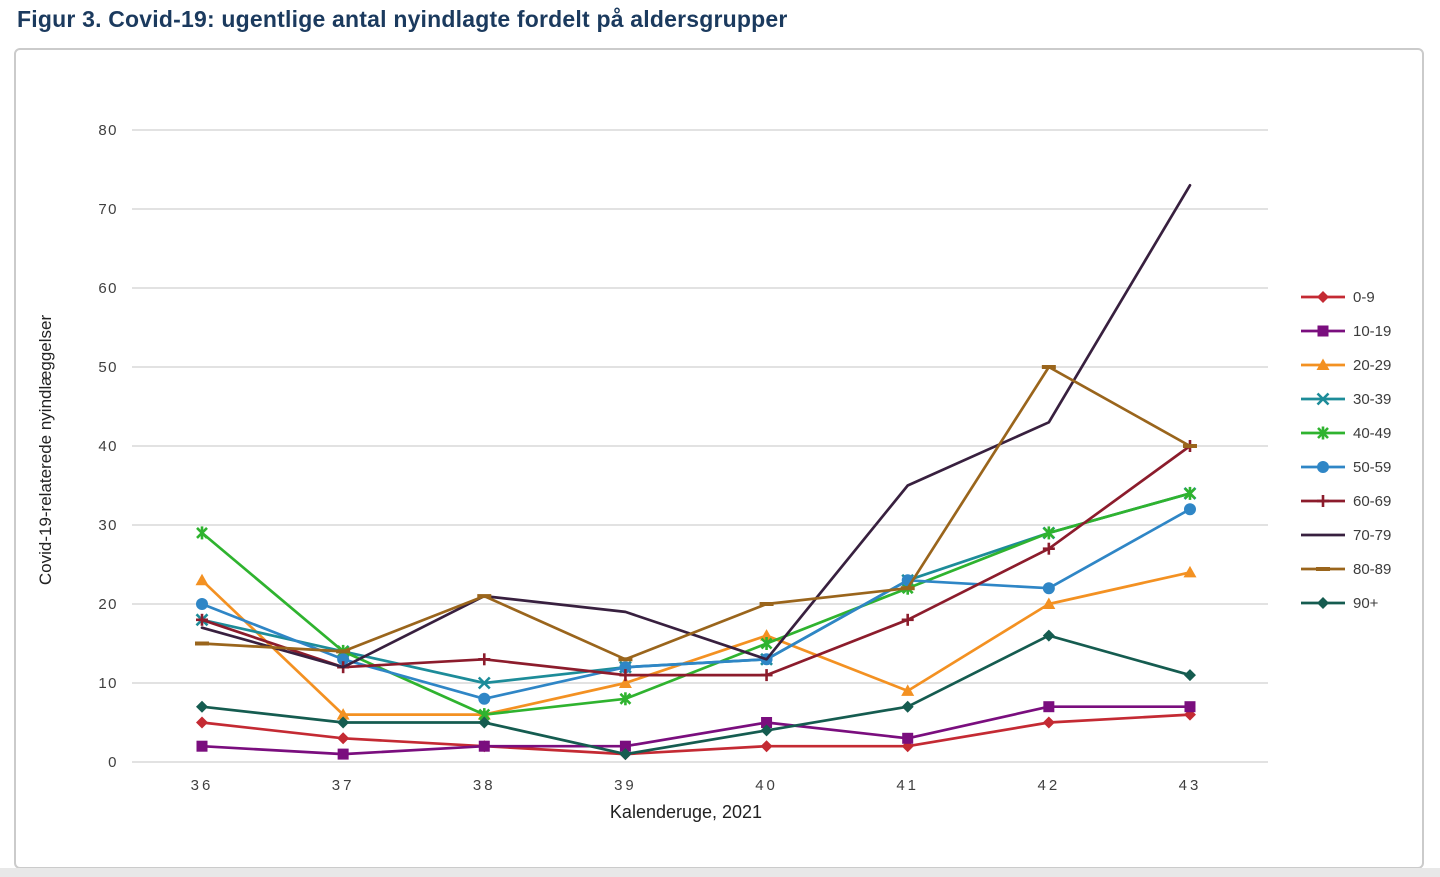 The width and height of the screenshot is (1440, 877). I want to click on legend-item-70-79: 70-79, so click(1345, 535).